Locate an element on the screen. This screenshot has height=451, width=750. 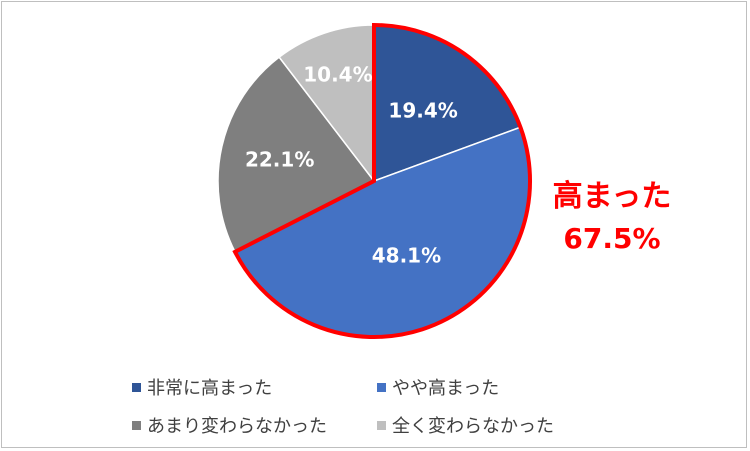
legend-row: 非常に高まった やや高まった is located at coordinates (392, 387).